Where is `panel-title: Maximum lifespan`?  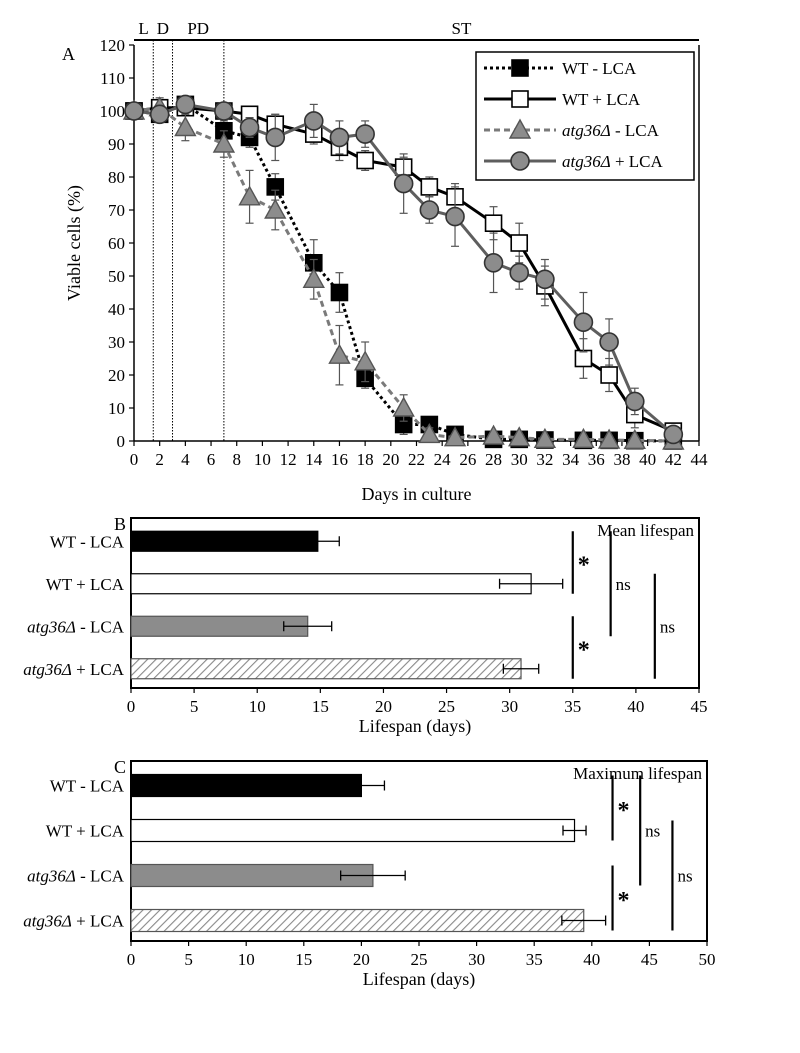 panel-title: Maximum lifespan is located at coordinates (637, 773).